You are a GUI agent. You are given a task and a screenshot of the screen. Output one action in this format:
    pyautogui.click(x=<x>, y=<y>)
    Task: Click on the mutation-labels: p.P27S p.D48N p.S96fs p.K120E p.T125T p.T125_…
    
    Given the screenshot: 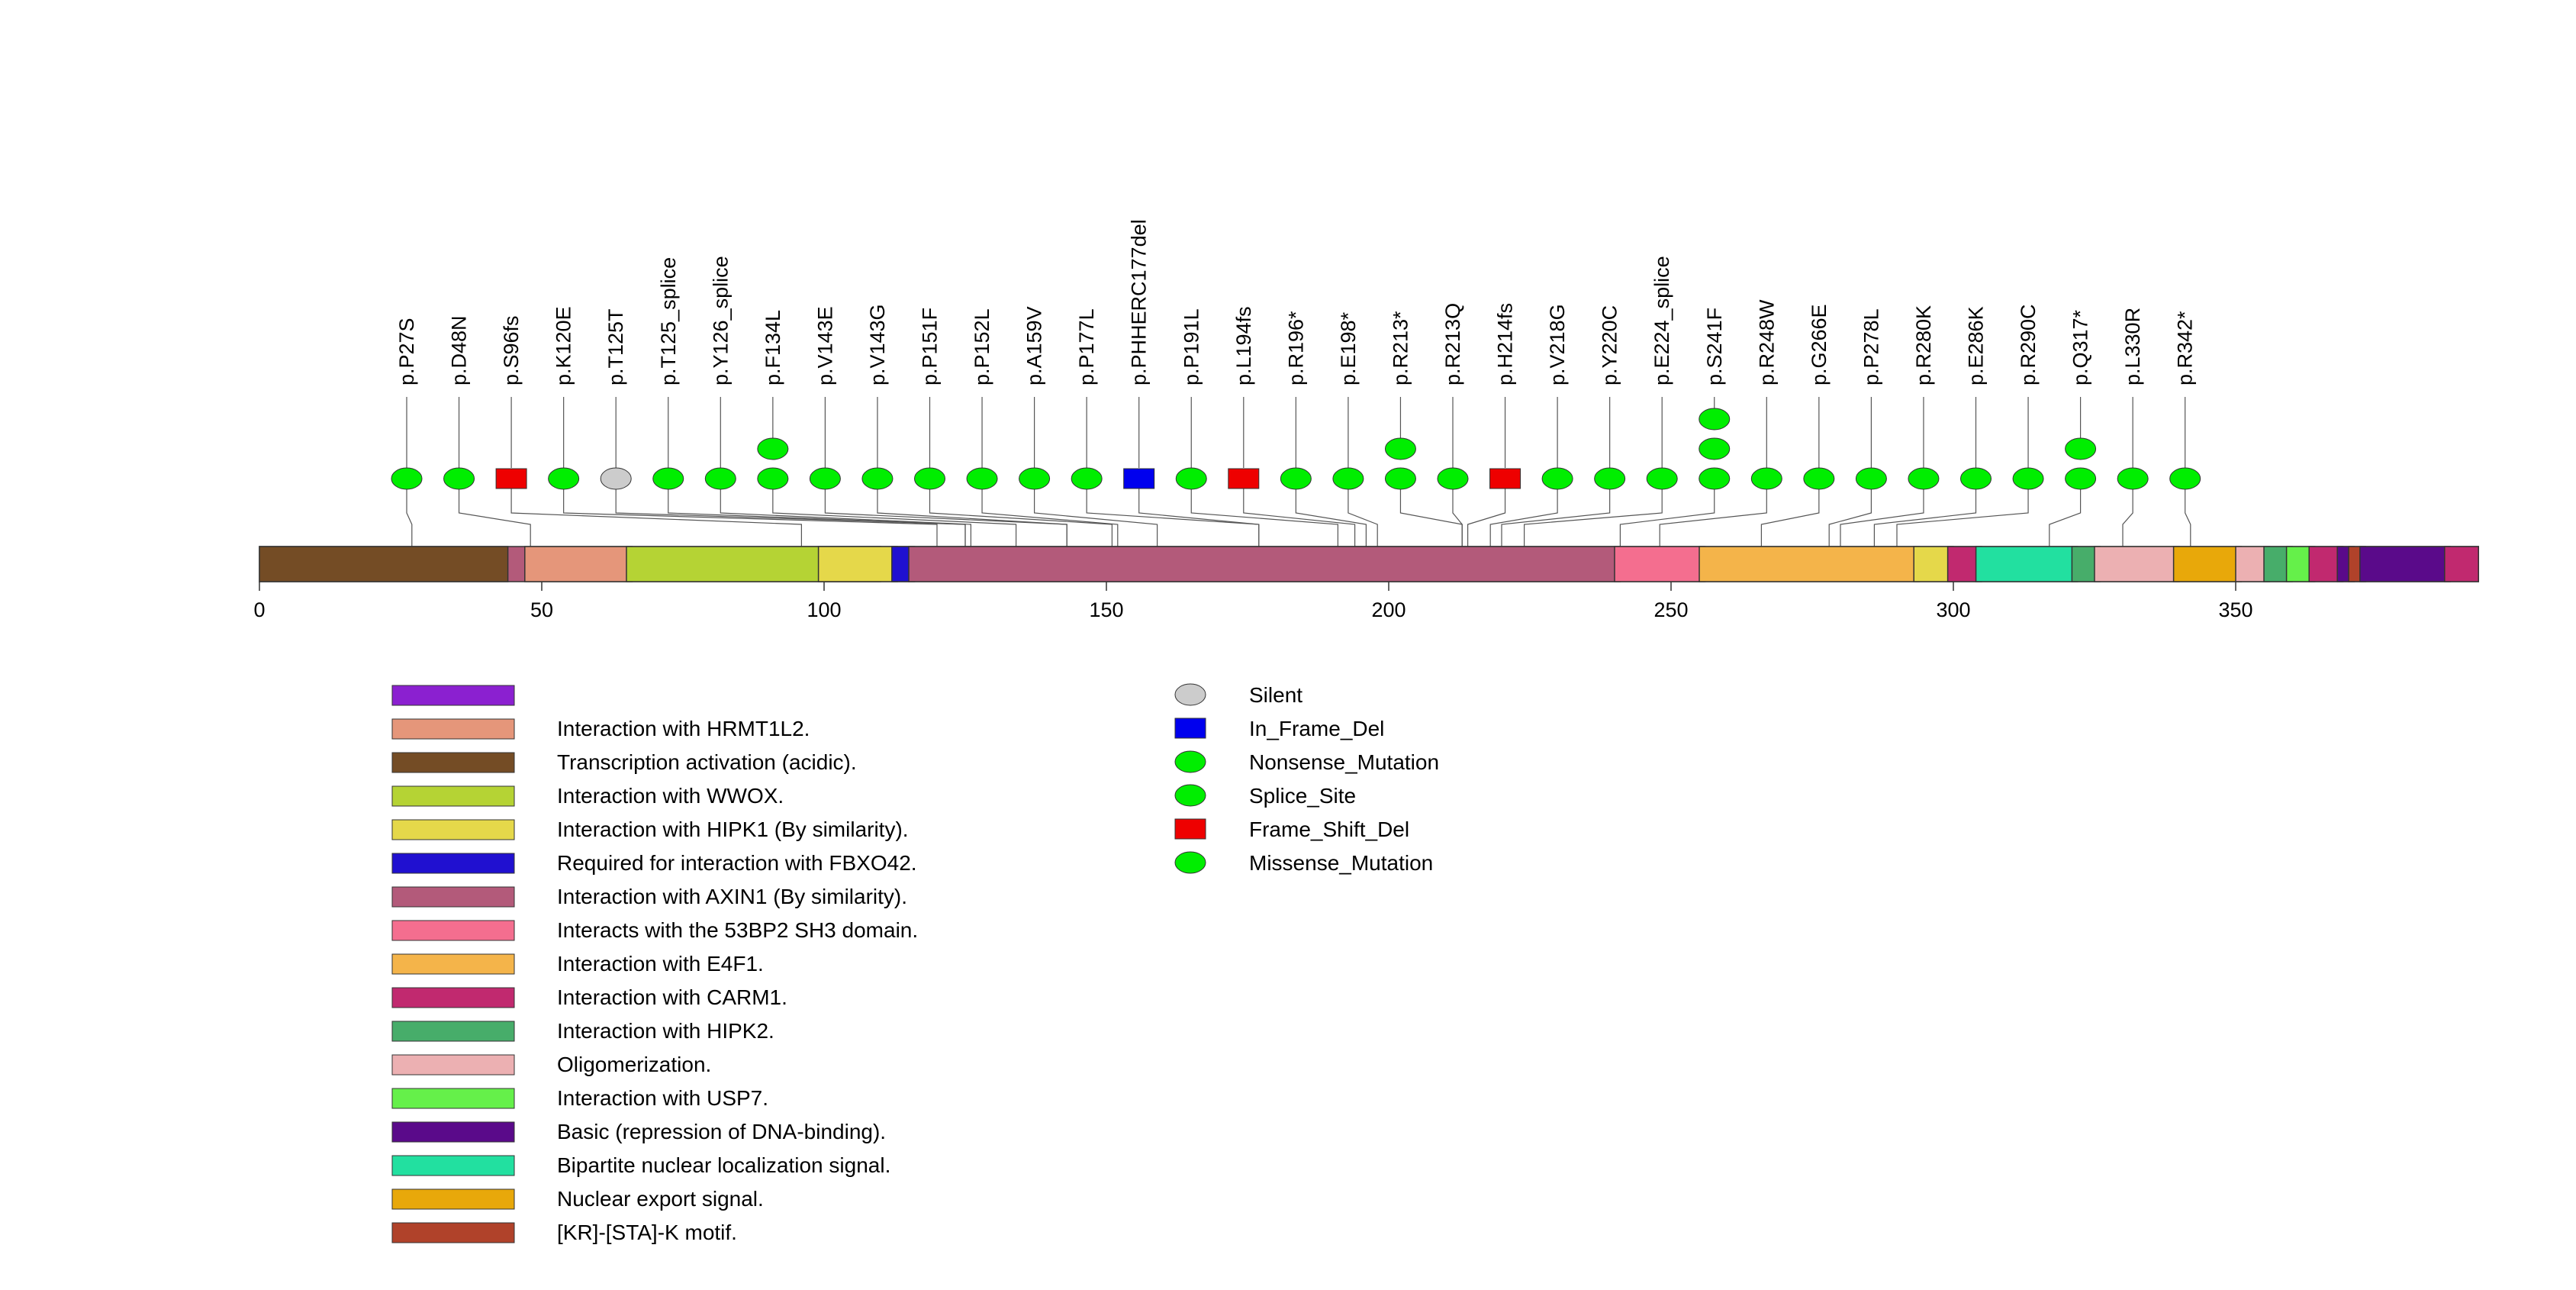 What is the action you would take?
    pyautogui.click(x=1296, y=302)
    